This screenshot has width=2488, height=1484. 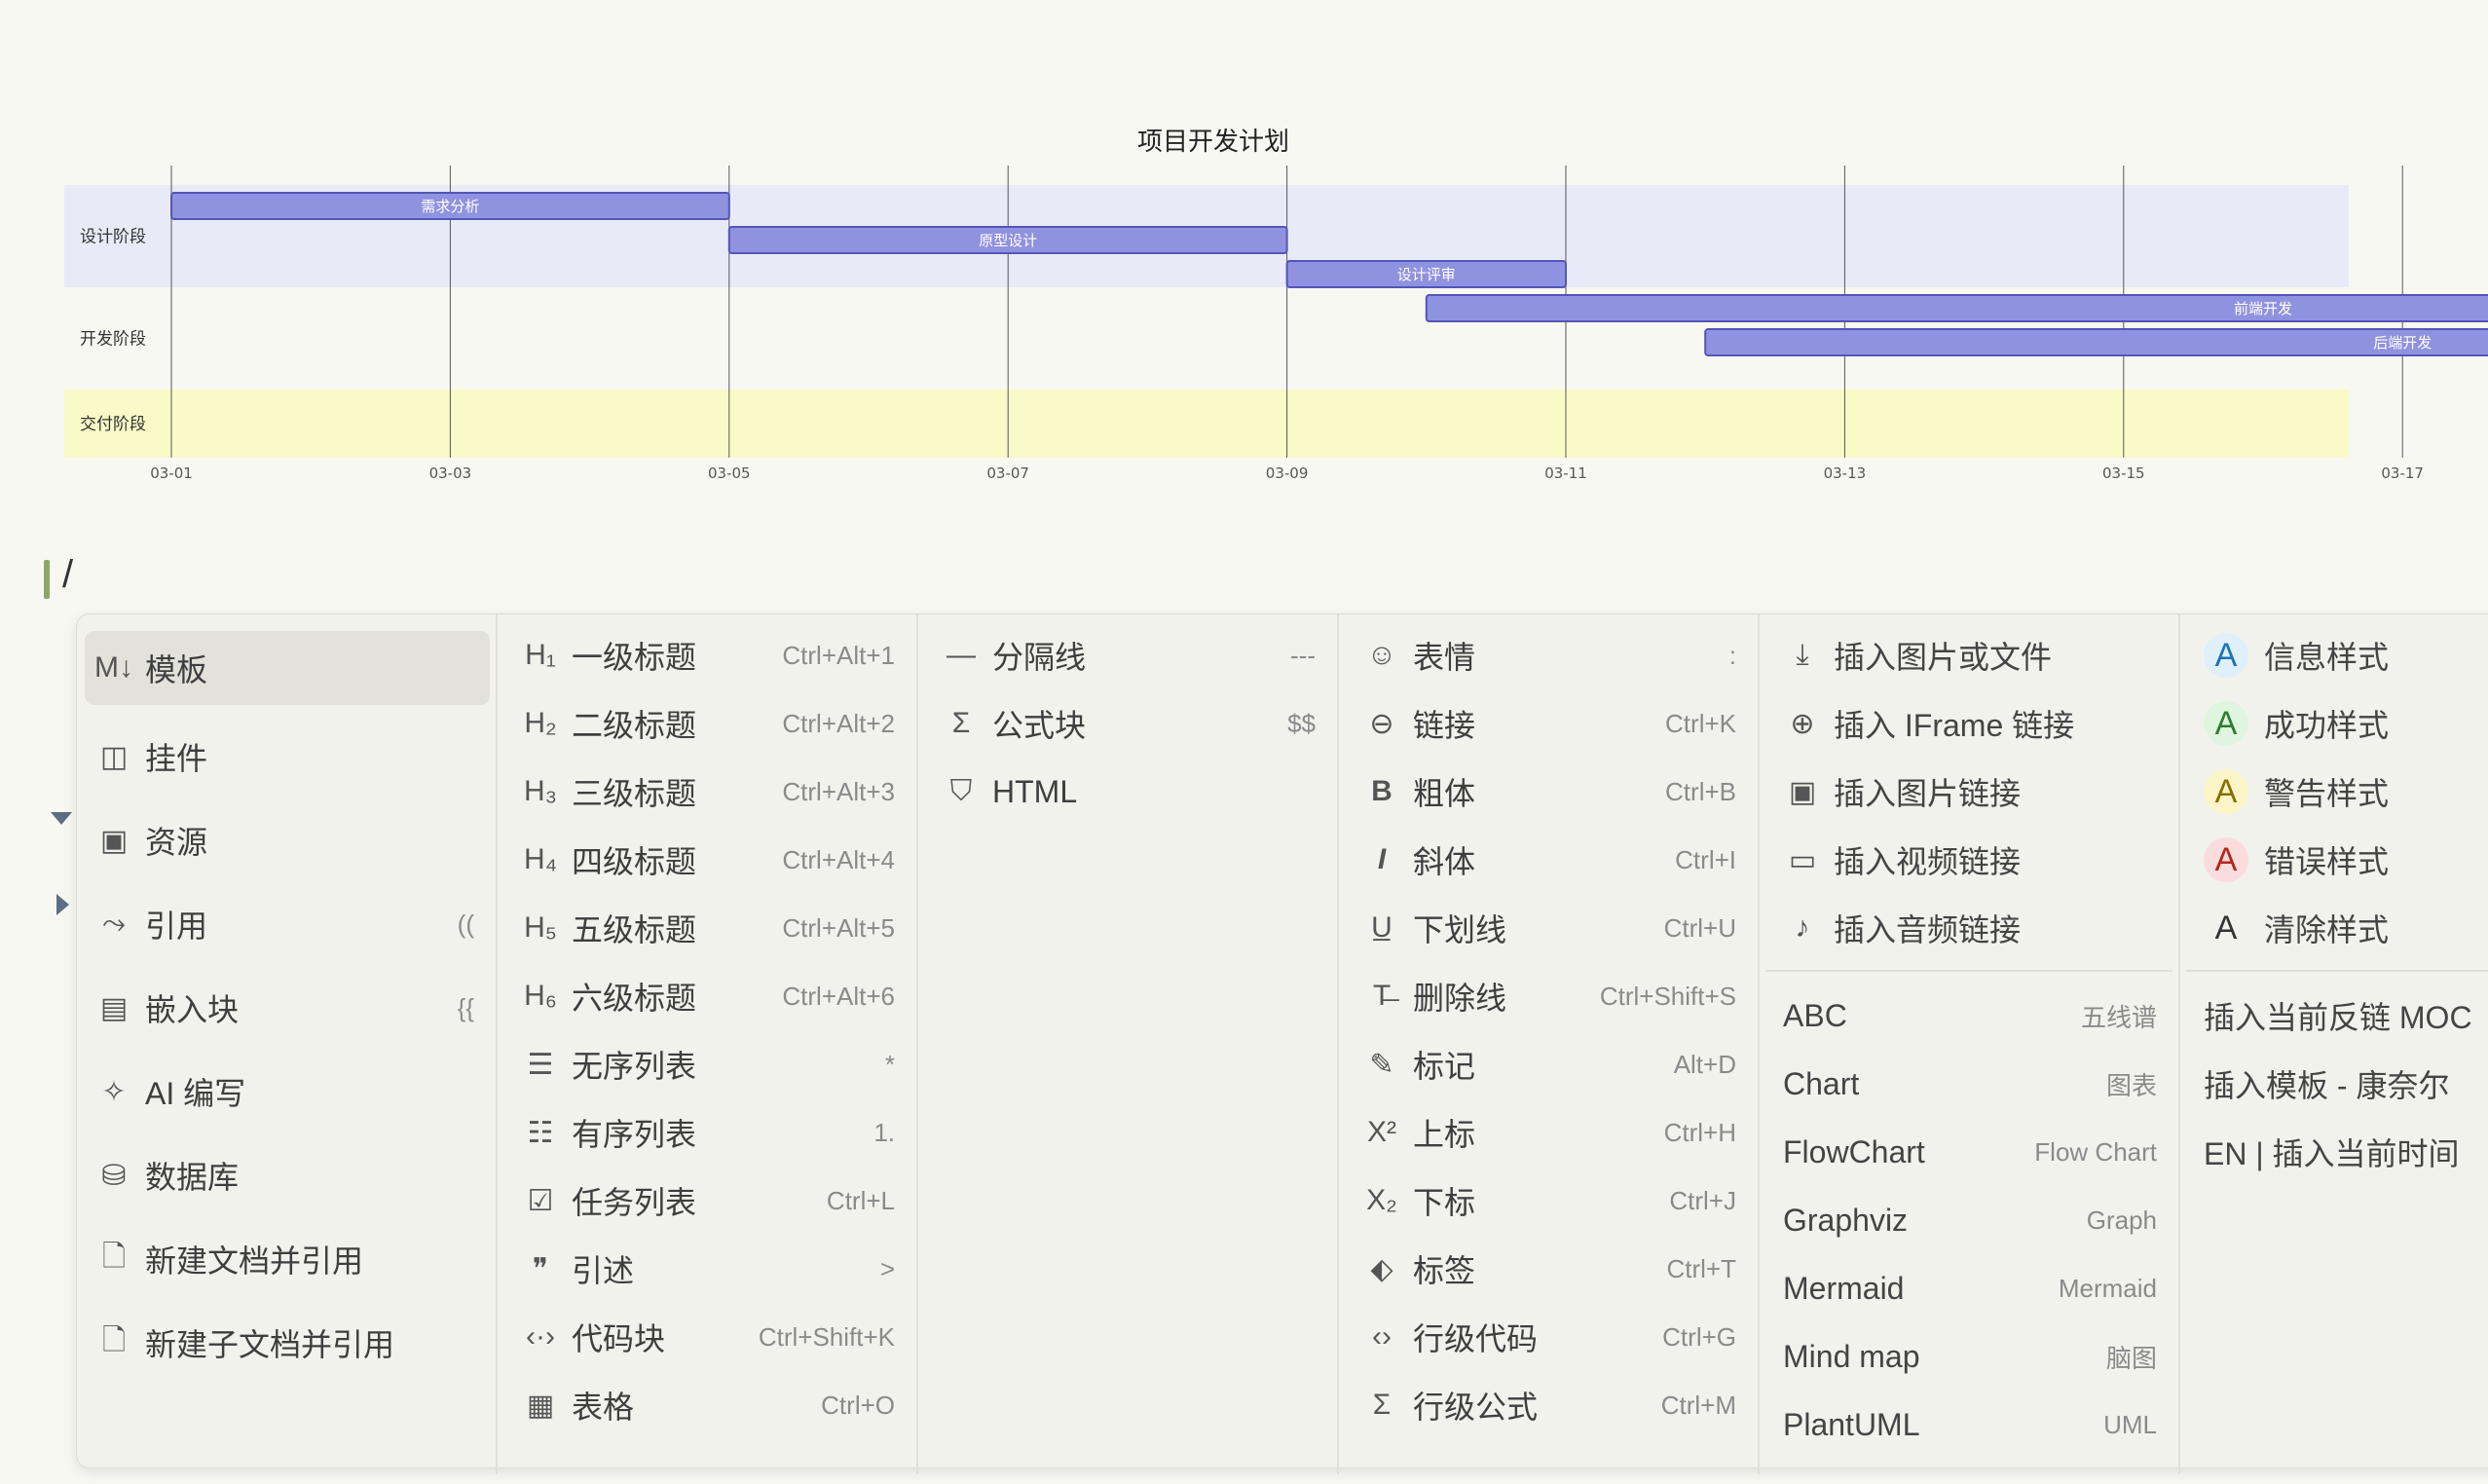 What do you see at coordinates (619, 1338) in the screenshot?
I see `menu-item-label: 代码块` at bounding box center [619, 1338].